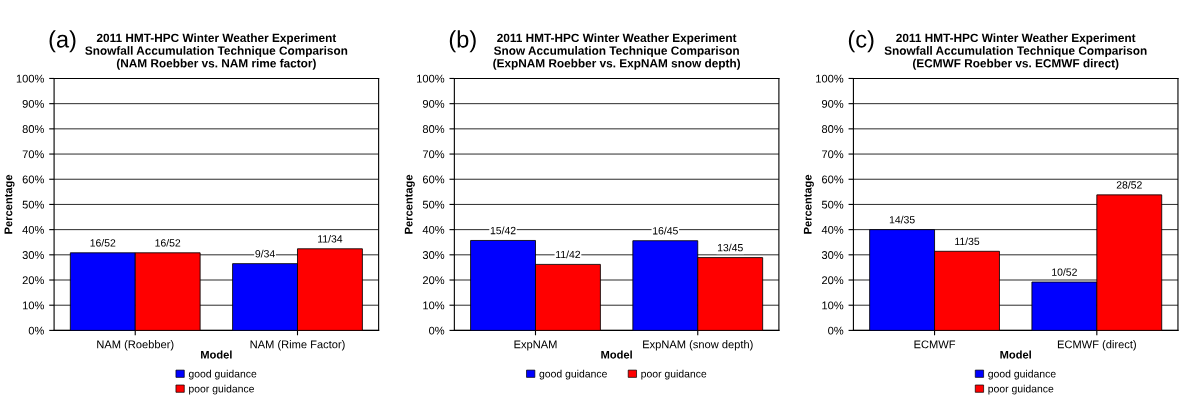 The height and width of the screenshot is (413, 1202). What do you see at coordinates (698, 345) in the screenshot?
I see `x-tick-label: ExpNAM (snow depth)` at bounding box center [698, 345].